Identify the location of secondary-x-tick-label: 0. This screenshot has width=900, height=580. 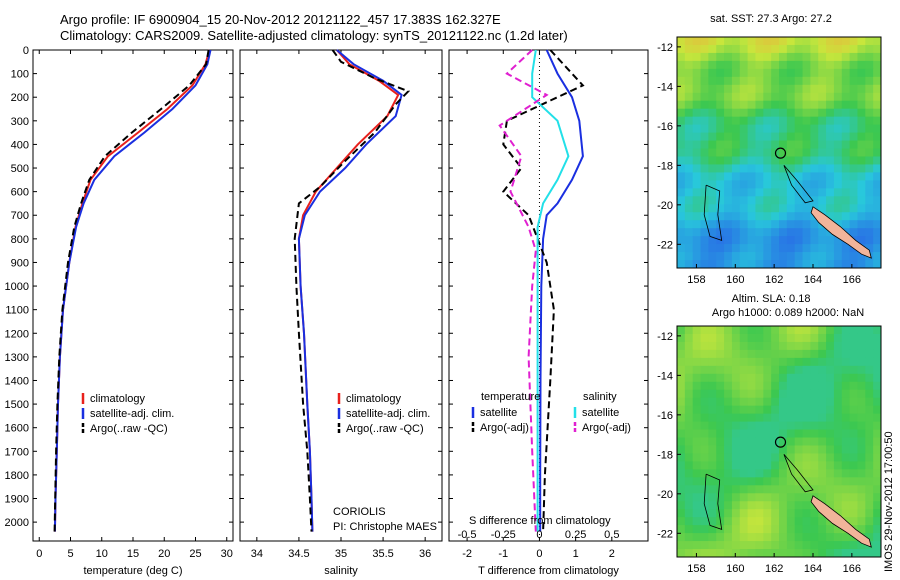
(539, 535).